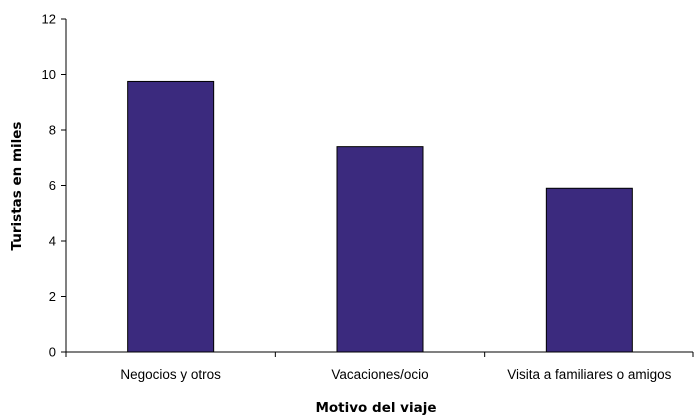 The height and width of the screenshot is (417, 694). What do you see at coordinates (379, 374) in the screenshot?
I see `x-category-label: Vacaciones/ocio` at bounding box center [379, 374].